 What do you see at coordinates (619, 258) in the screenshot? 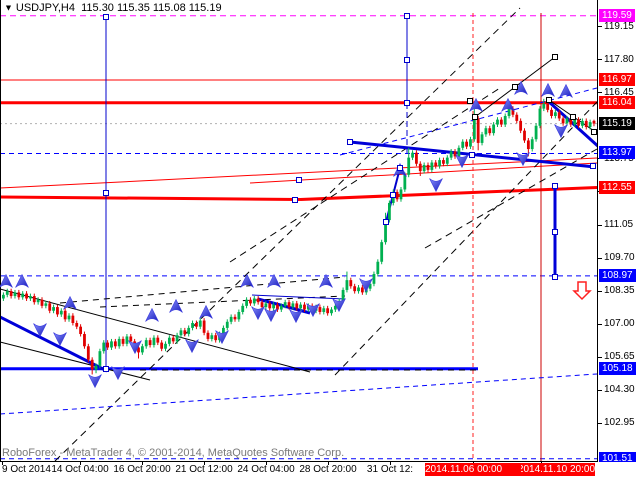
I see `y-tick-label: 109.70` at bounding box center [619, 258].